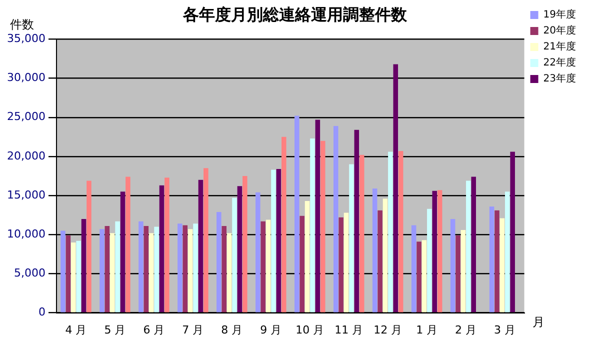 The width and height of the screenshot is (590, 344). I want to click on y-tick-label: 15,000, so click(26, 195).